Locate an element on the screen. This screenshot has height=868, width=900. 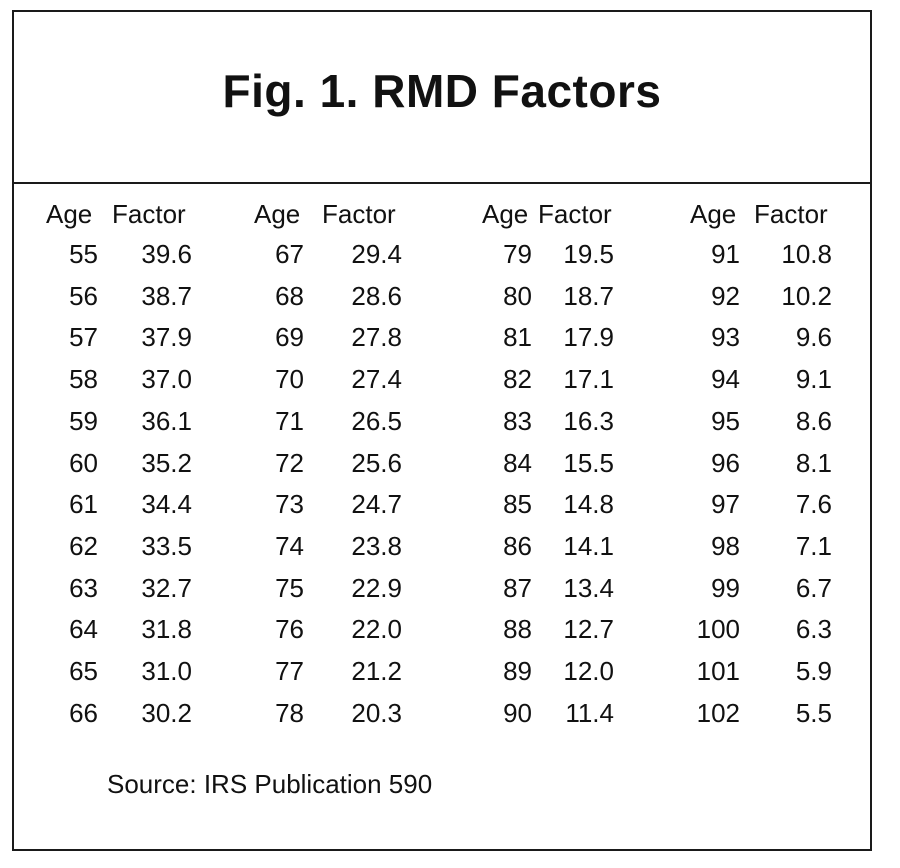
factor-cell: 14.8 is located at coordinates (588, 504).